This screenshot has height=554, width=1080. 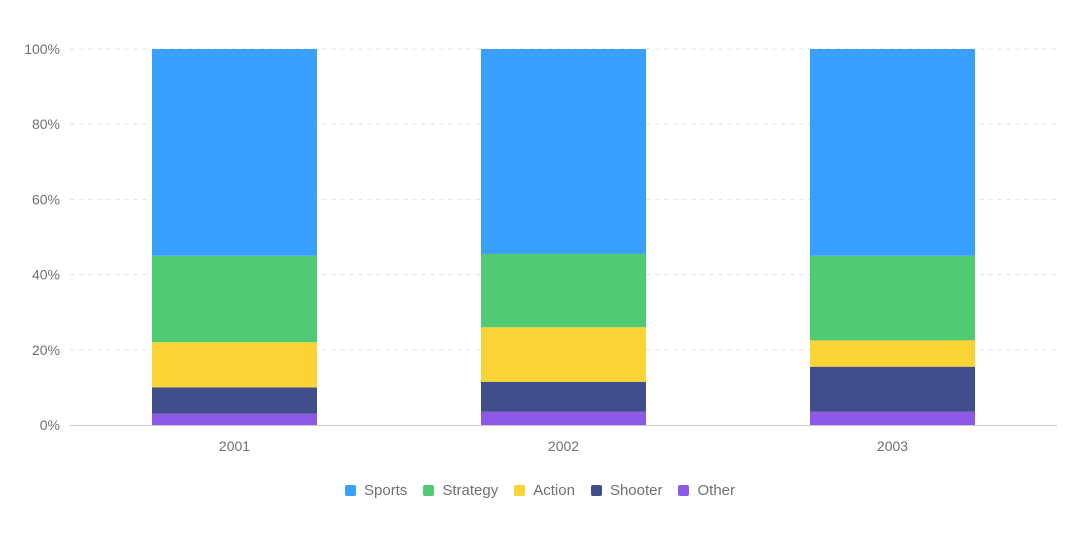 I want to click on legend-label: Sports, so click(x=386, y=490).